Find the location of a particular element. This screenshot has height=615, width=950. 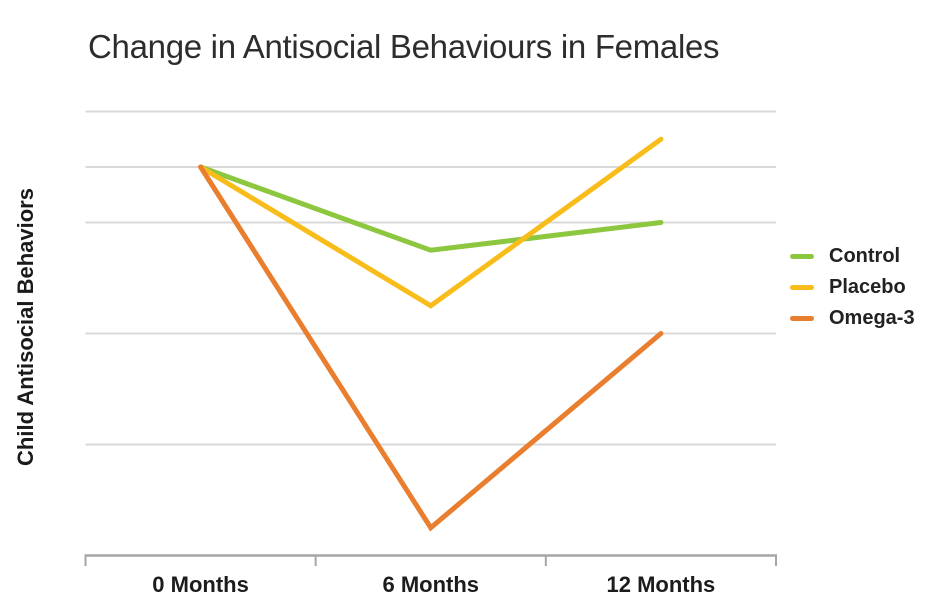

x-tick-label: 12 Months is located at coordinates (661, 584).